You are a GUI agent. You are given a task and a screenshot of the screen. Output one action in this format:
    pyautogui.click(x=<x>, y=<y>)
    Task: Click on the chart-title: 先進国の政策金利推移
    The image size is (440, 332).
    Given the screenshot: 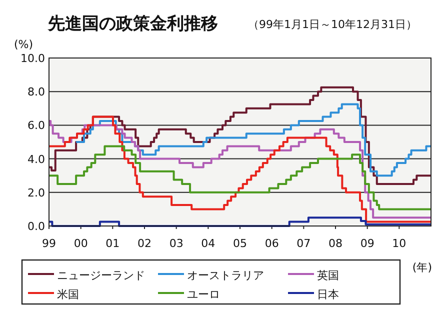 What is the action you would take?
    pyautogui.click(x=132, y=24)
    